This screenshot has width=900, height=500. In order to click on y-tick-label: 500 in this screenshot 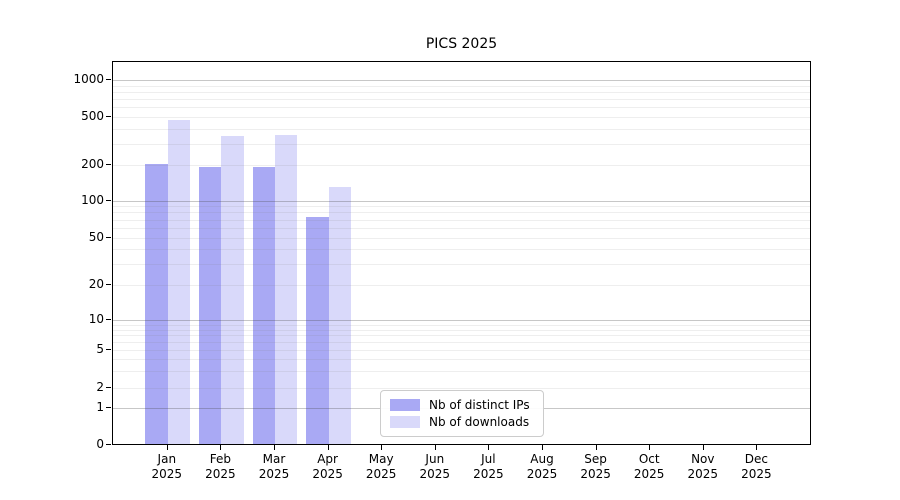, I will do `click(92, 116)`.